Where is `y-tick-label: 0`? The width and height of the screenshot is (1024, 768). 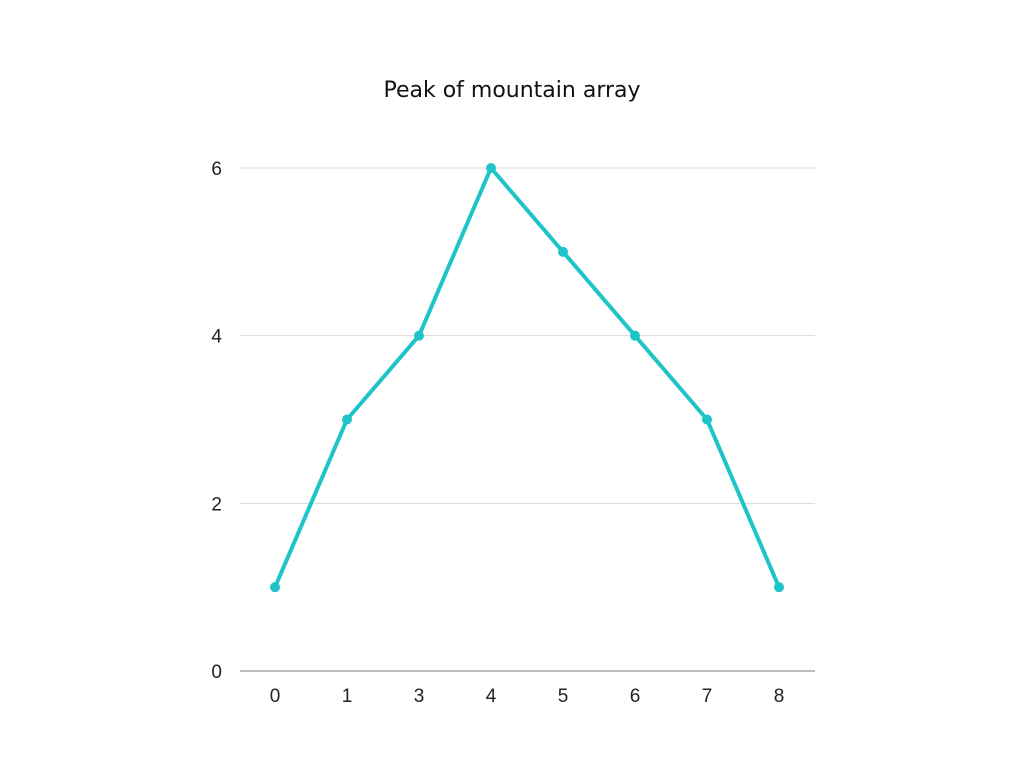 y-tick-label: 0 is located at coordinates (216, 672).